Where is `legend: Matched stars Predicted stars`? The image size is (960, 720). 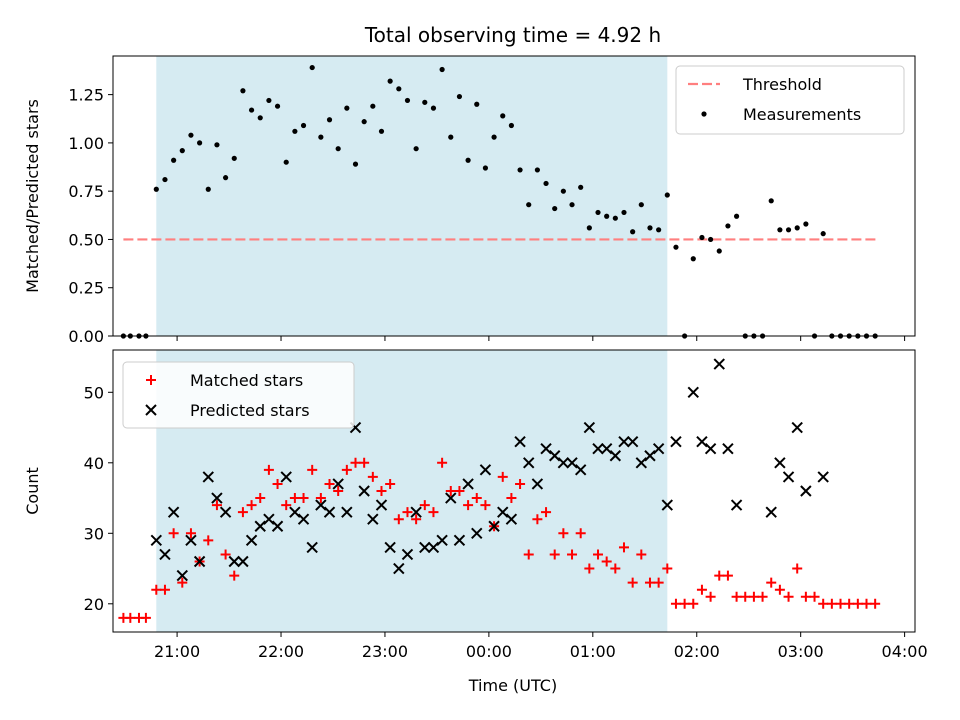
legend: Matched stars Predicted stars is located at coordinates (238, 395).